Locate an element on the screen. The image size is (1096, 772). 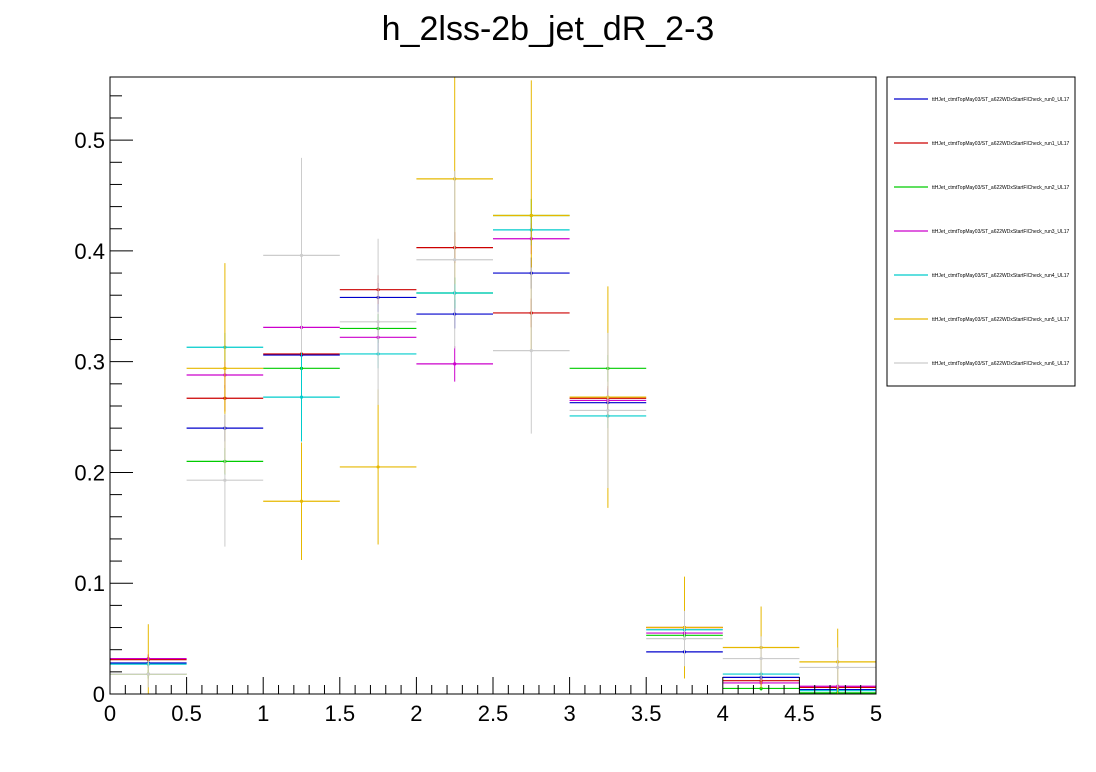
y-tick-label: 0.4 is located at coordinates (89, 251).